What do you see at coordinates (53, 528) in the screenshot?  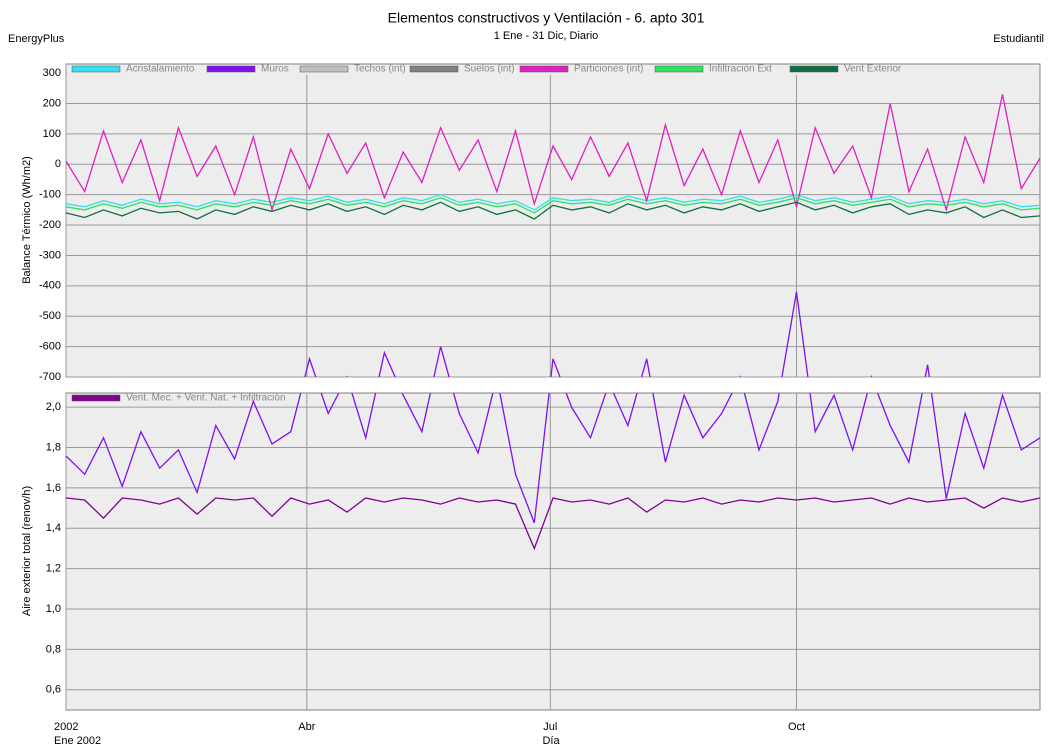 I see `y-tick-label: 1,4` at bounding box center [53, 528].